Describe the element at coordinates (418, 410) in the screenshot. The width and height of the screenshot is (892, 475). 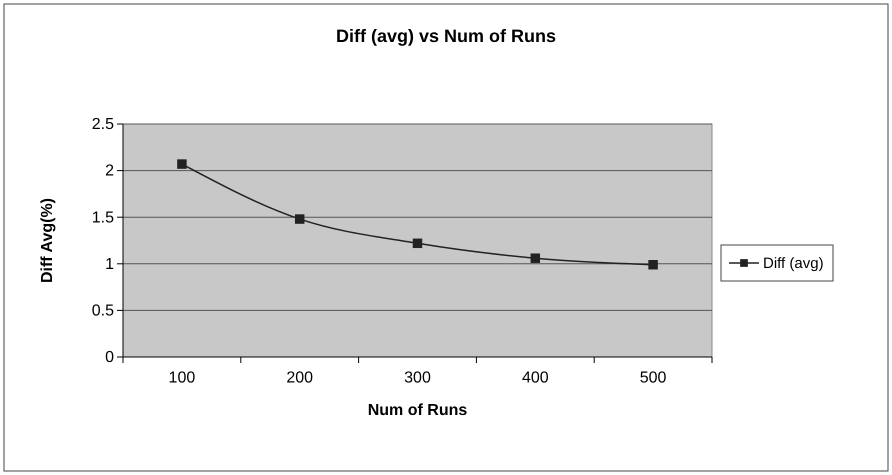
I see `x-axis-title: Num of Runs` at that location.